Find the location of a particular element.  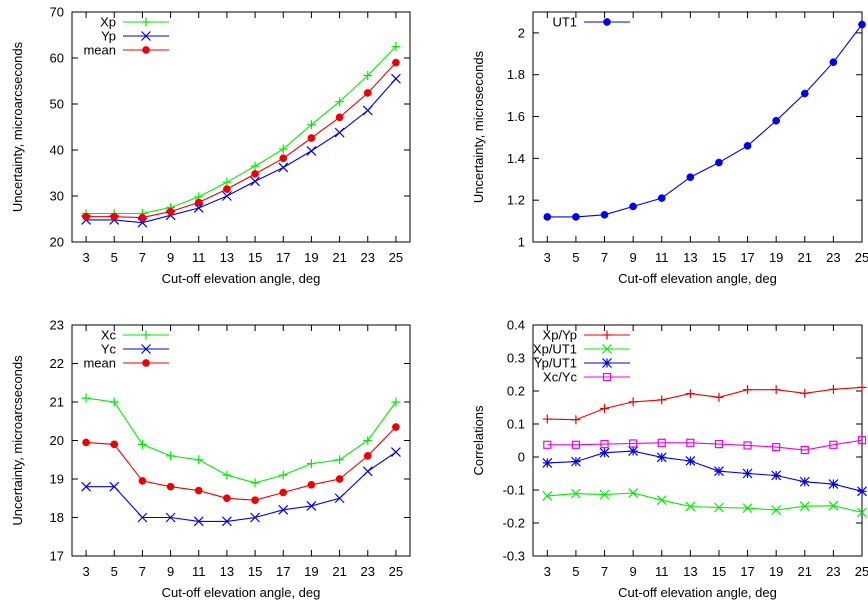

y-tick-label: 0.3 is located at coordinates (516, 358).